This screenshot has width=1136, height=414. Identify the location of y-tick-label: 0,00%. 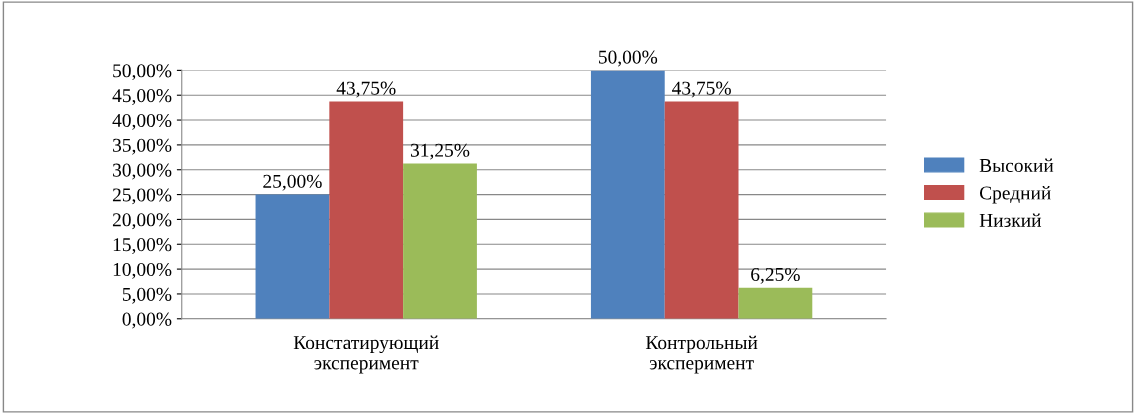
(147, 320).